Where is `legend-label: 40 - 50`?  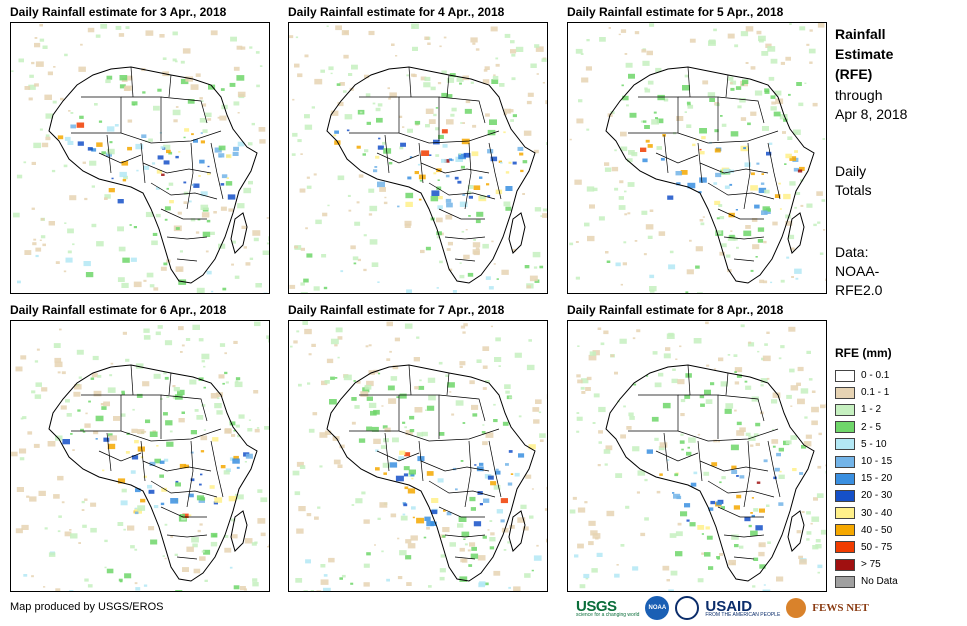 legend-label: 40 - 50 is located at coordinates (877, 530).